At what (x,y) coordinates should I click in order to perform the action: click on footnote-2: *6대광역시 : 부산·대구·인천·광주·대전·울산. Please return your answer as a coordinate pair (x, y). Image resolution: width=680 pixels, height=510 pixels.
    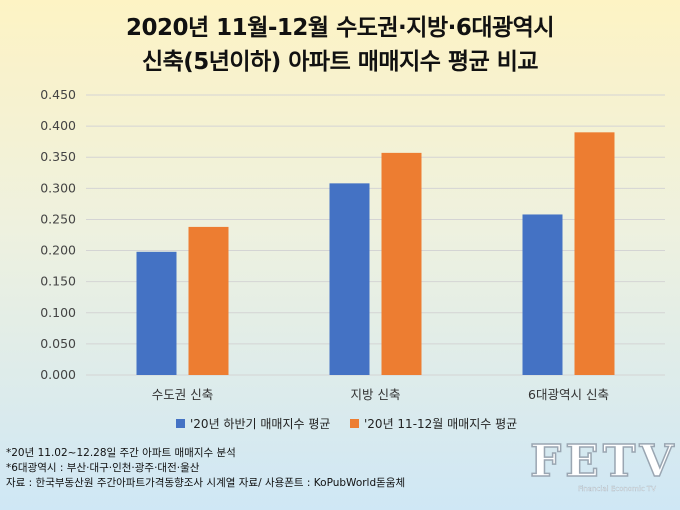
    Looking at the image, I should click on (103, 468).